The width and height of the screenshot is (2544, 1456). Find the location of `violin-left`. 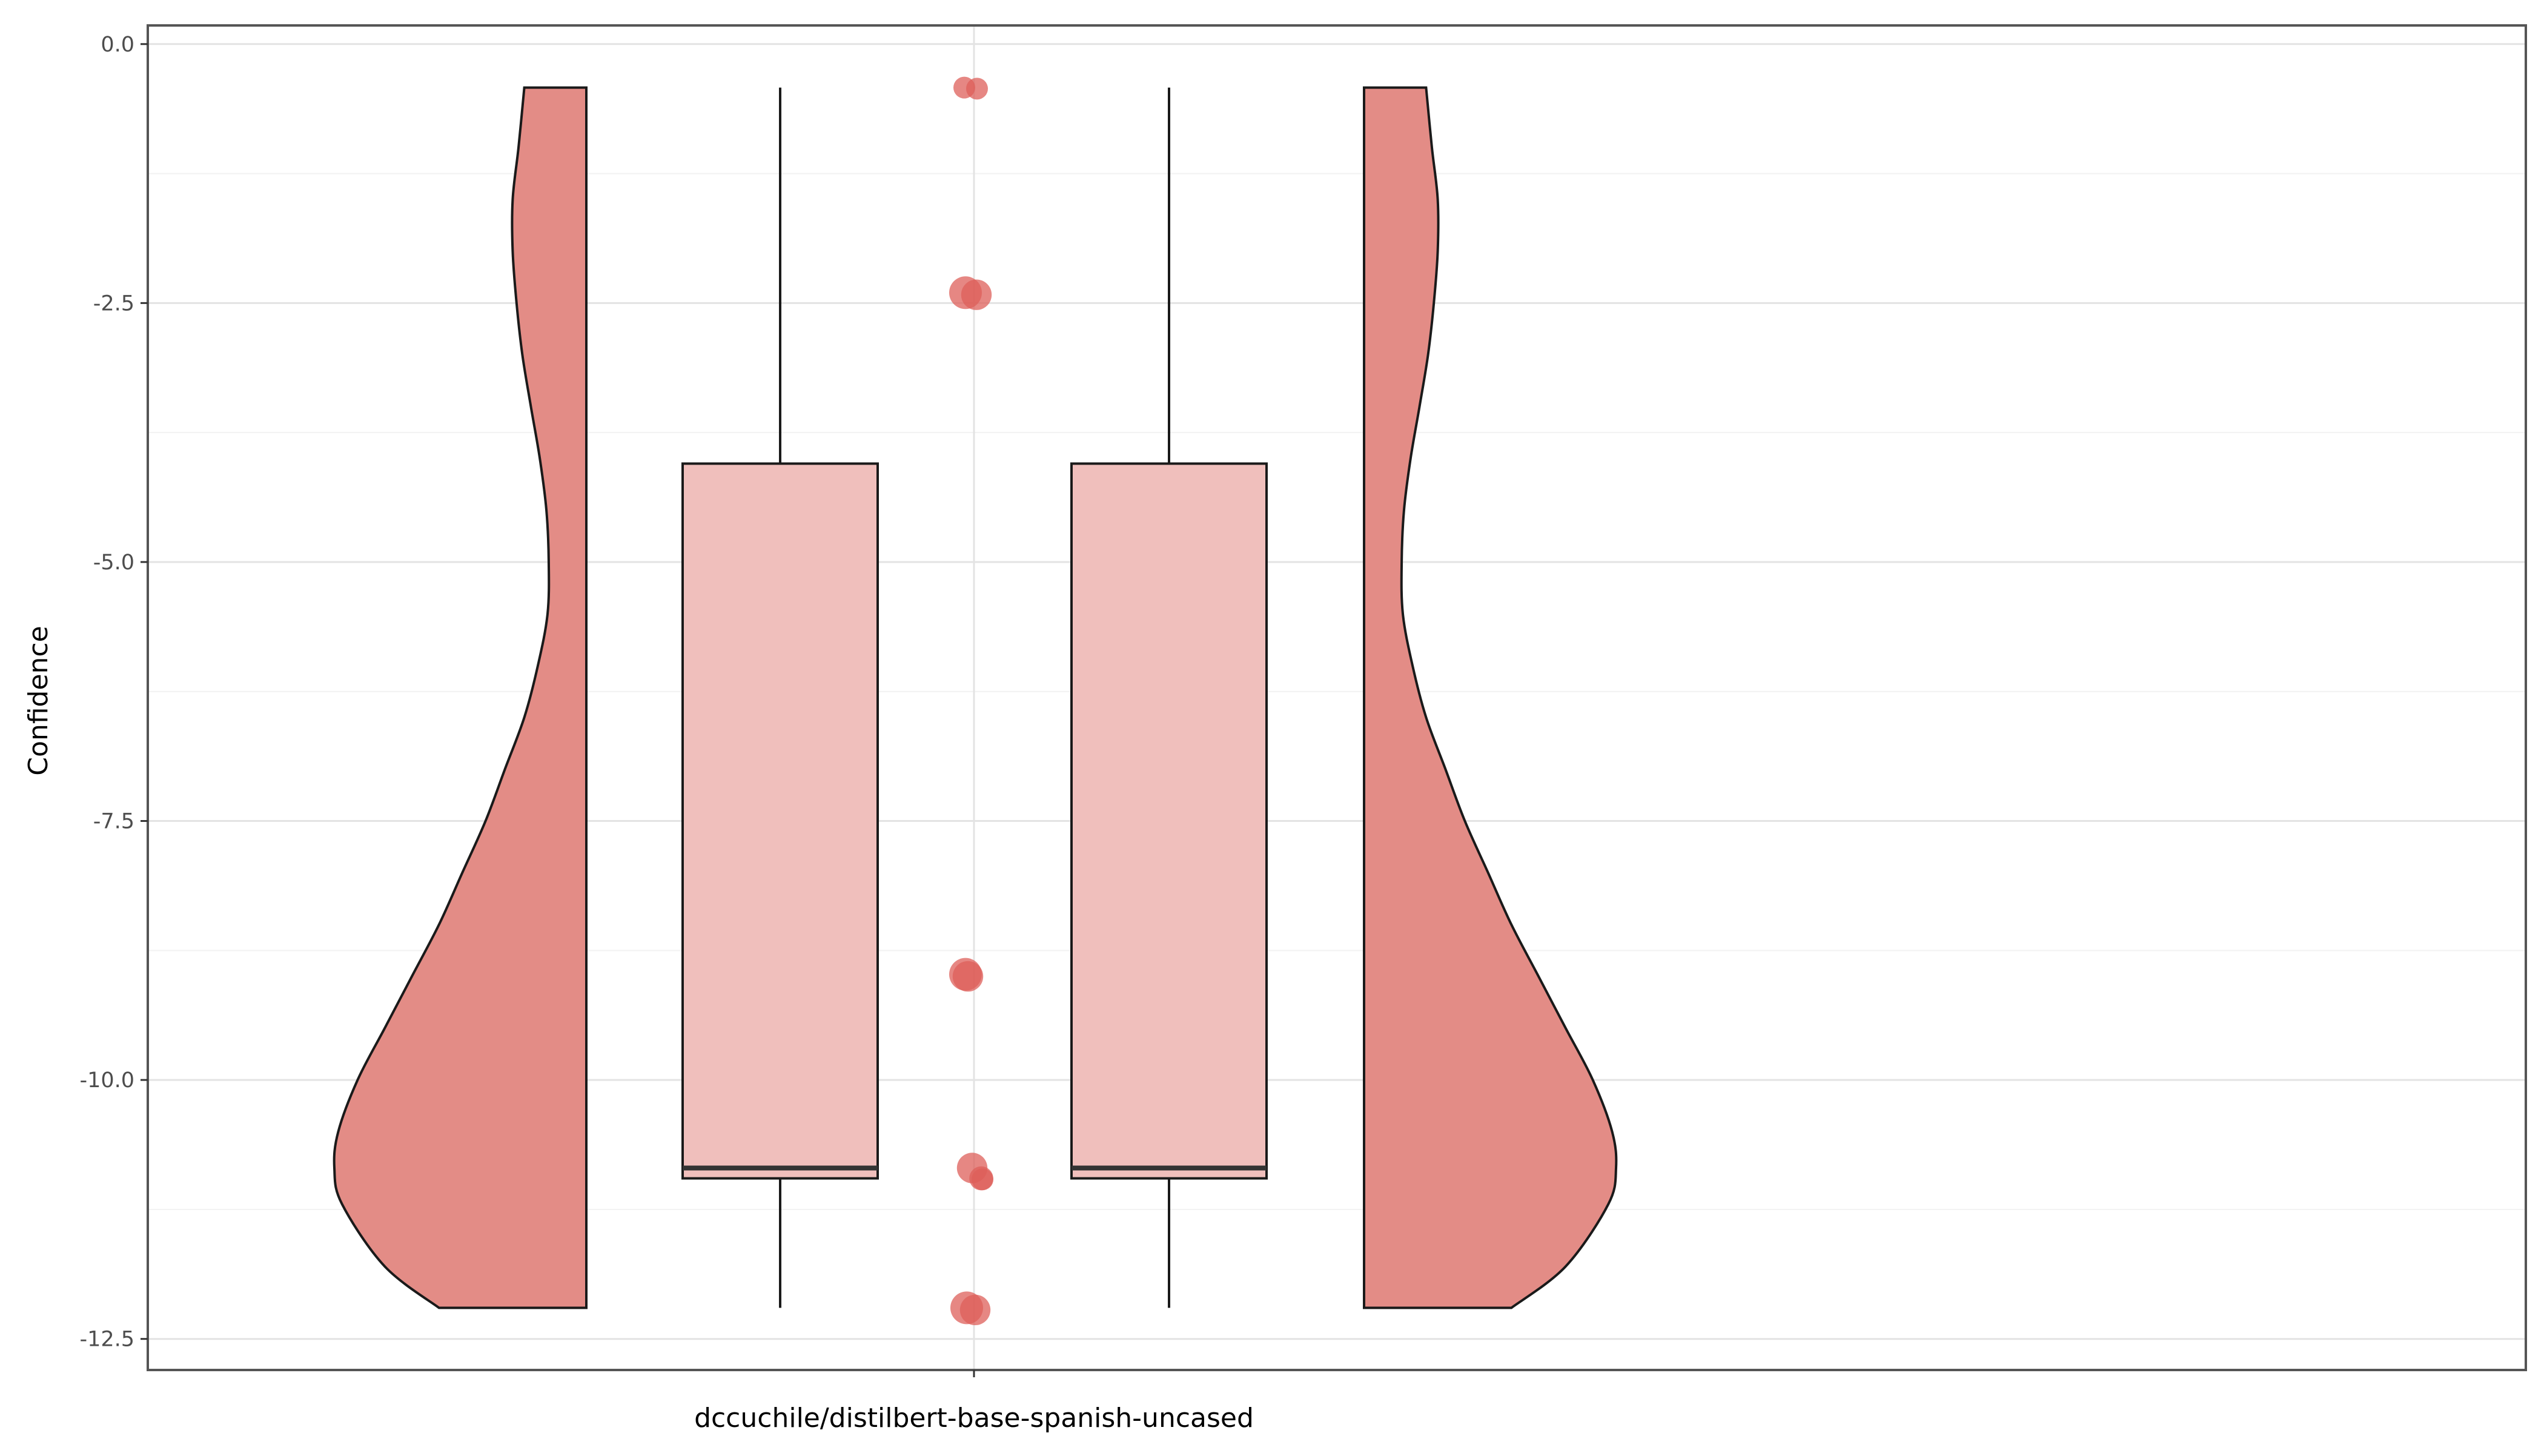

violin-left is located at coordinates (460, 697).